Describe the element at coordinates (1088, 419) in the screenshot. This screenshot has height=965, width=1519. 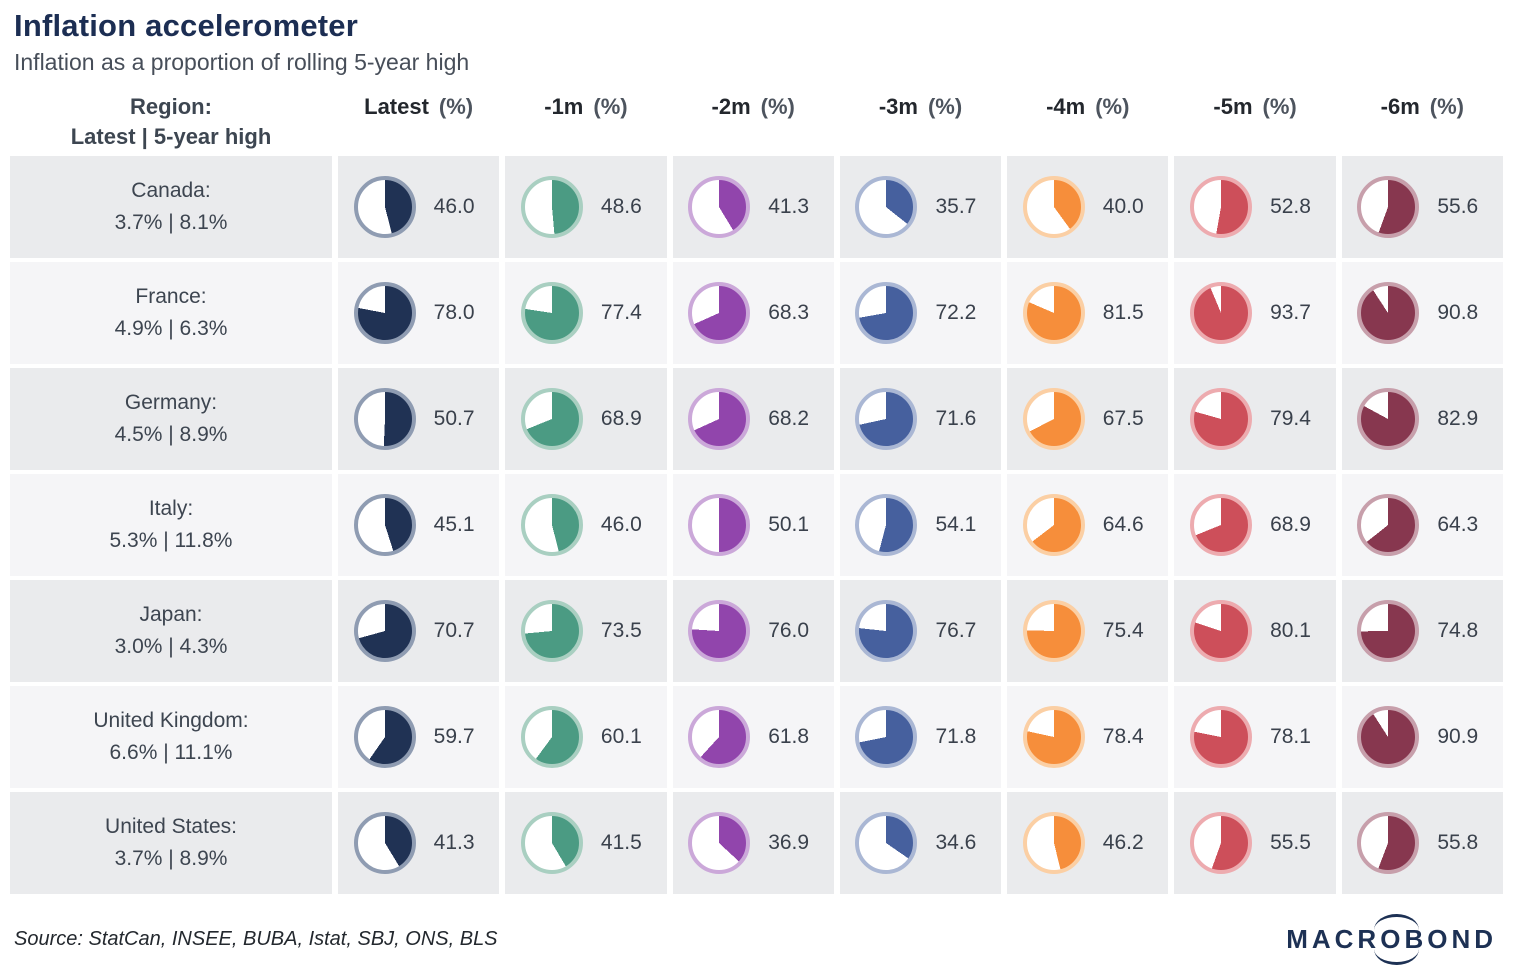
I see `cell-germany-4m: 67.5` at that location.